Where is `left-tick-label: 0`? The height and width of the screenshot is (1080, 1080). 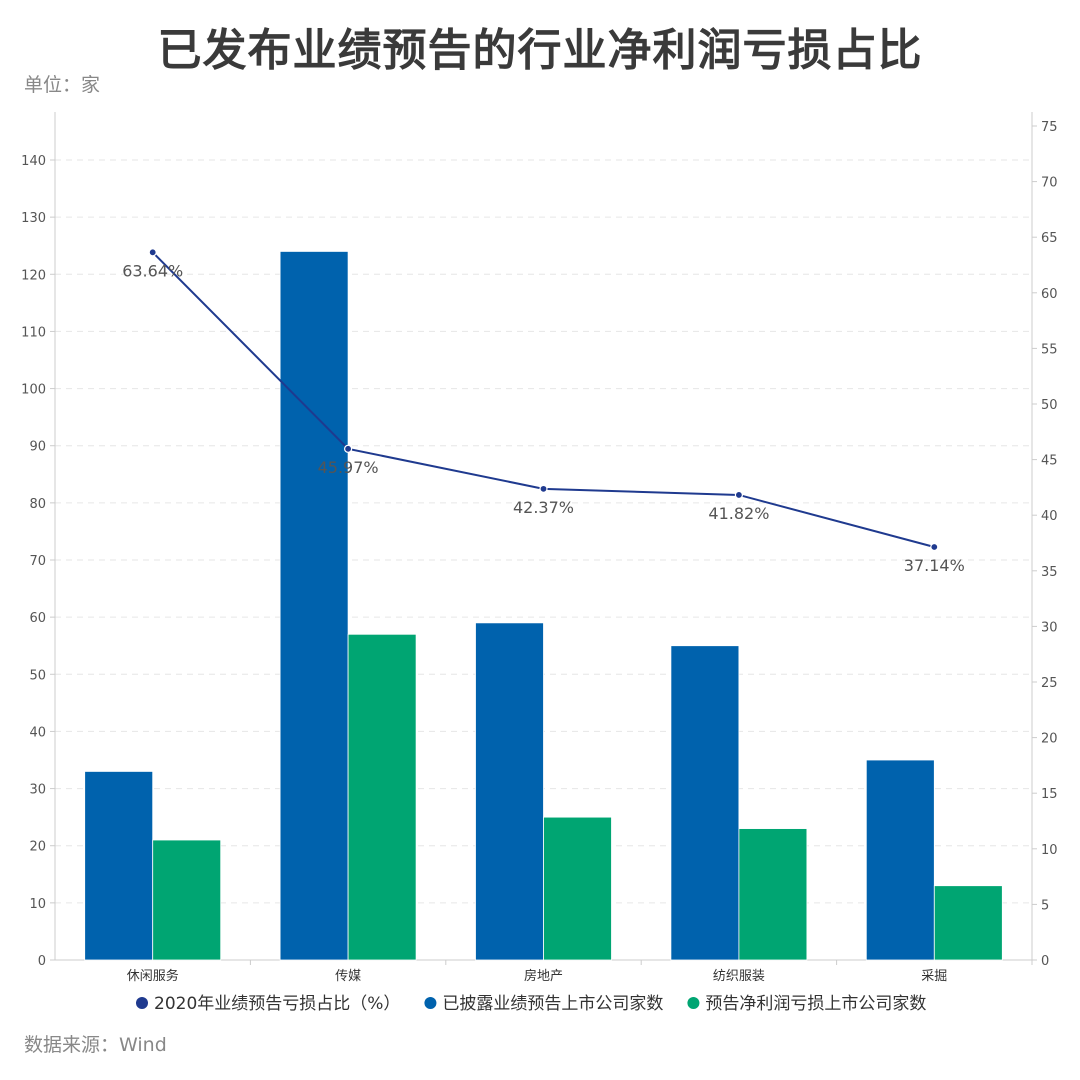 left-tick-label: 0 is located at coordinates (42, 961).